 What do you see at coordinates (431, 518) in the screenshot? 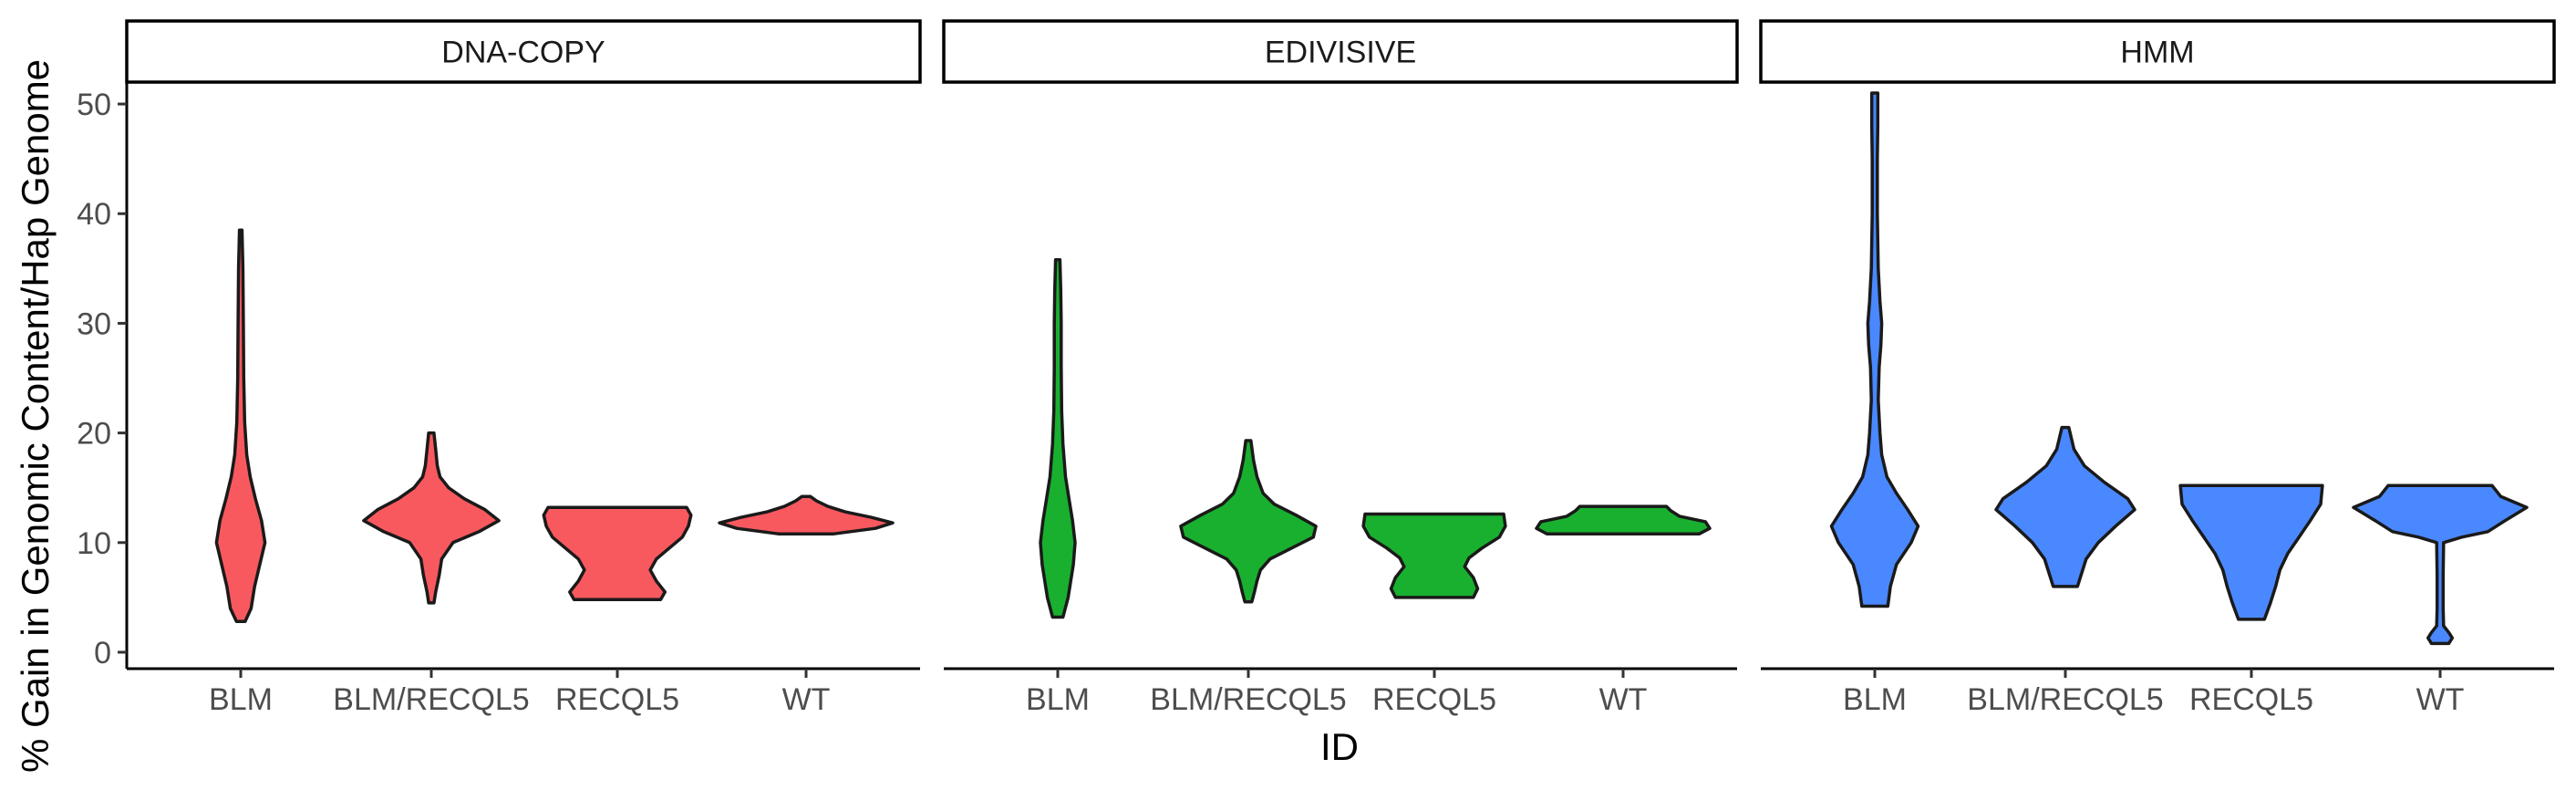
I see `violin-dna-copy-blm-recql5` at bounding box center [431, 518].